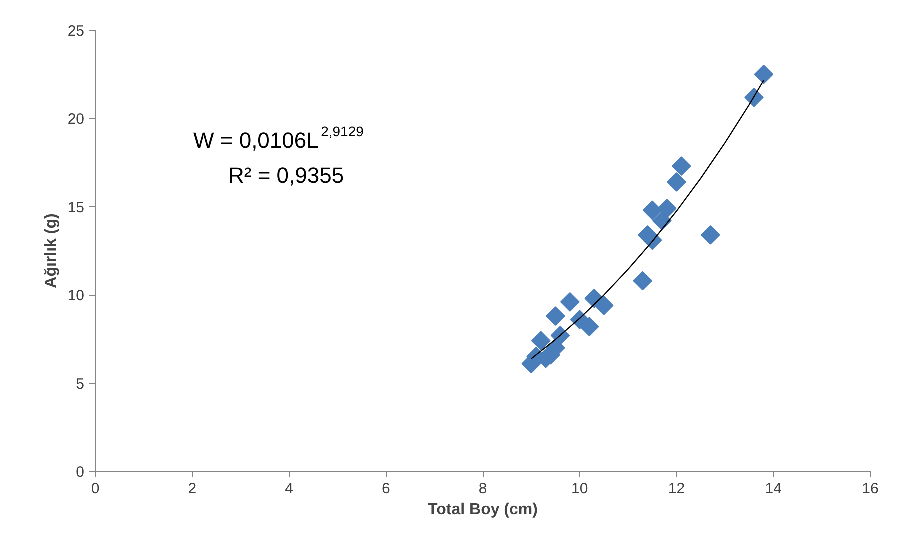 The image size is (904, 545). What do you see at coordinates (289, 489) in the screenshot?
I see `x-tick-label: 4` at bounding box center [289, 489].